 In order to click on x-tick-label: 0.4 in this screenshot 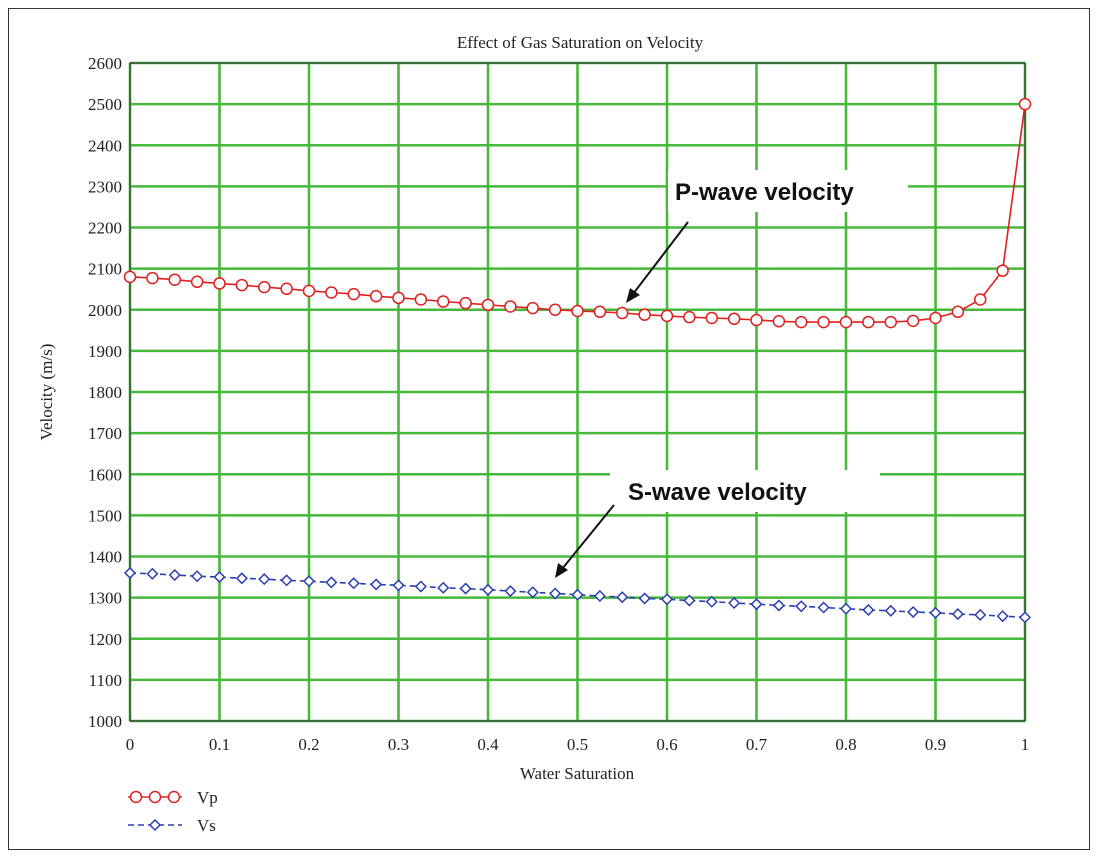, I will do `click(488, 744)`.